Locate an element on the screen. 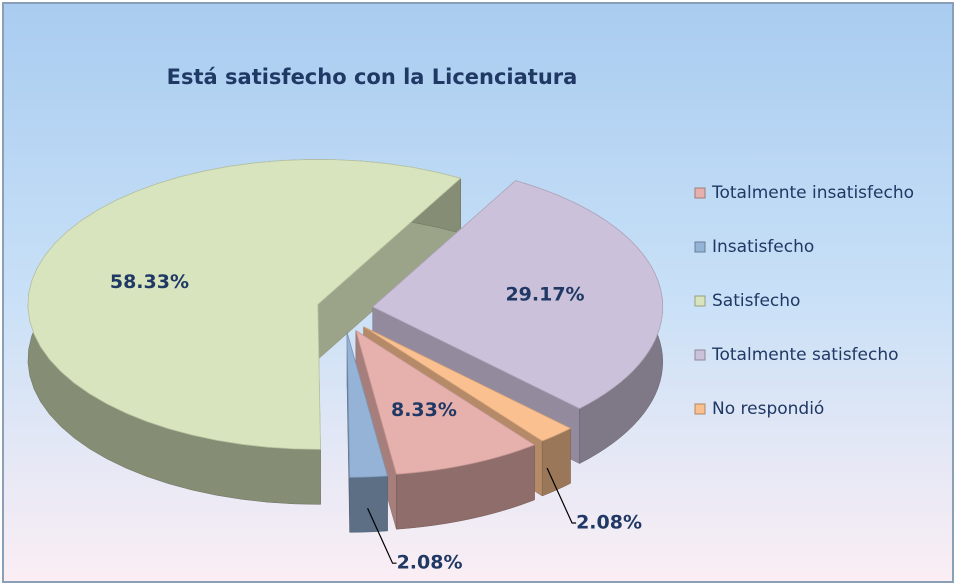 The height and width of the screenshot is (585, 956). legend-label: Totalmente insatisfecho is located at coordinates (812, 193).